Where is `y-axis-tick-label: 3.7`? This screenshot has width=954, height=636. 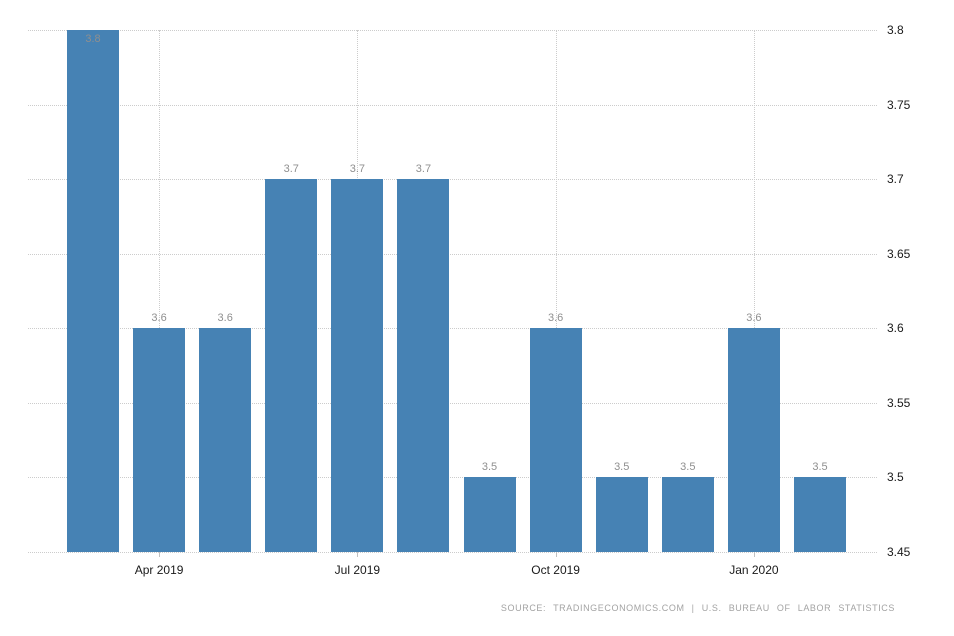 y-axis-tick-label: 3.7 is located at coordinates (895, 179).